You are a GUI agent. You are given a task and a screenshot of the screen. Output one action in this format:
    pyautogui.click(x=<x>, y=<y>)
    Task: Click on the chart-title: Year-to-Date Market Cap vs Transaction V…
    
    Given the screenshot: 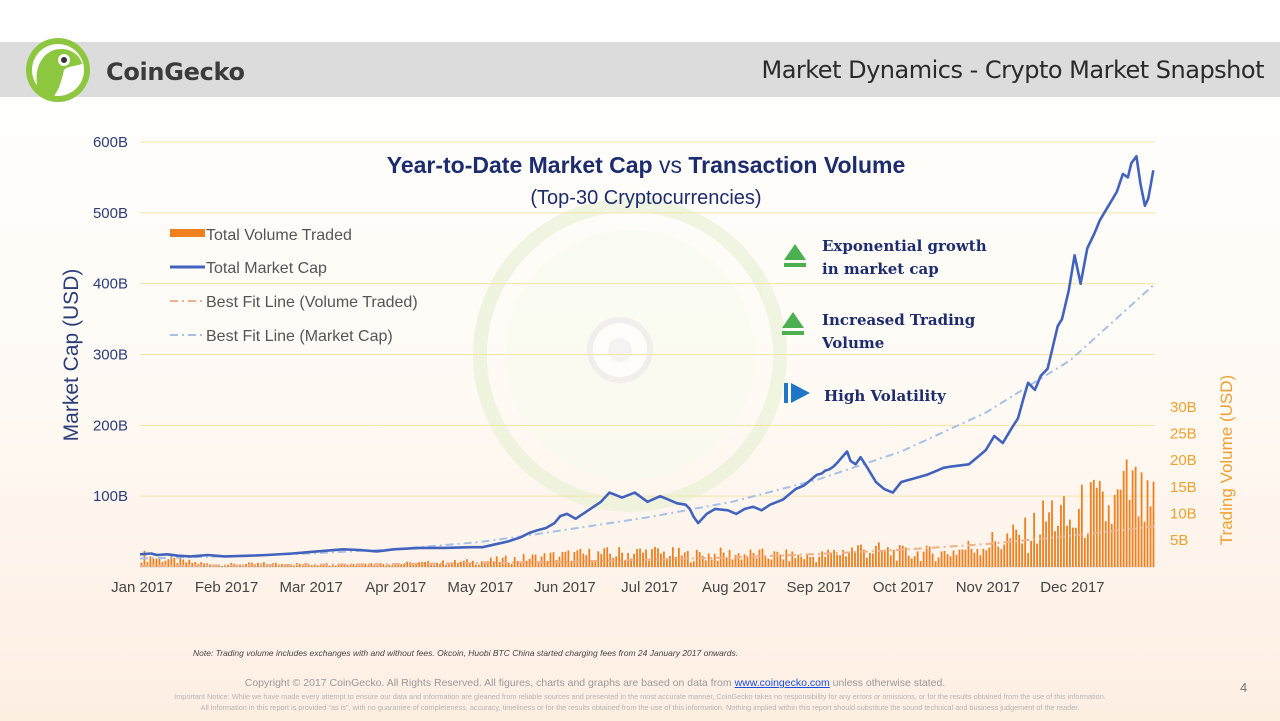 What is the action you would take?
    pyautogui.click(x=646, y=165)
    